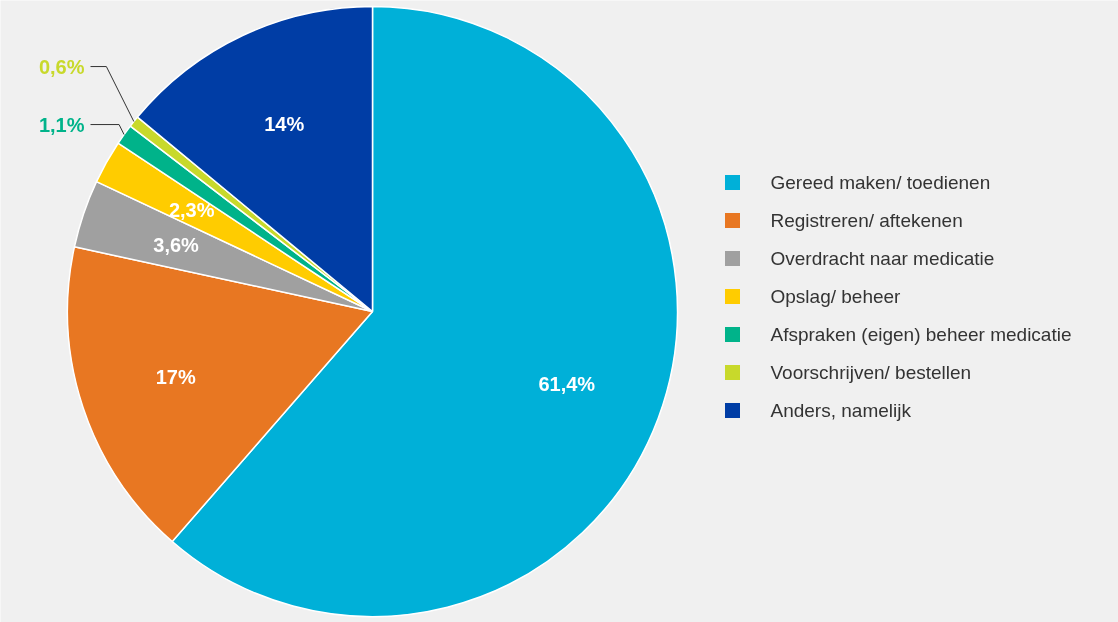 Image resolution: width=1118 pixels, height=622 pixels. I want to click on data-label: 2,3%, so click(191, 209).